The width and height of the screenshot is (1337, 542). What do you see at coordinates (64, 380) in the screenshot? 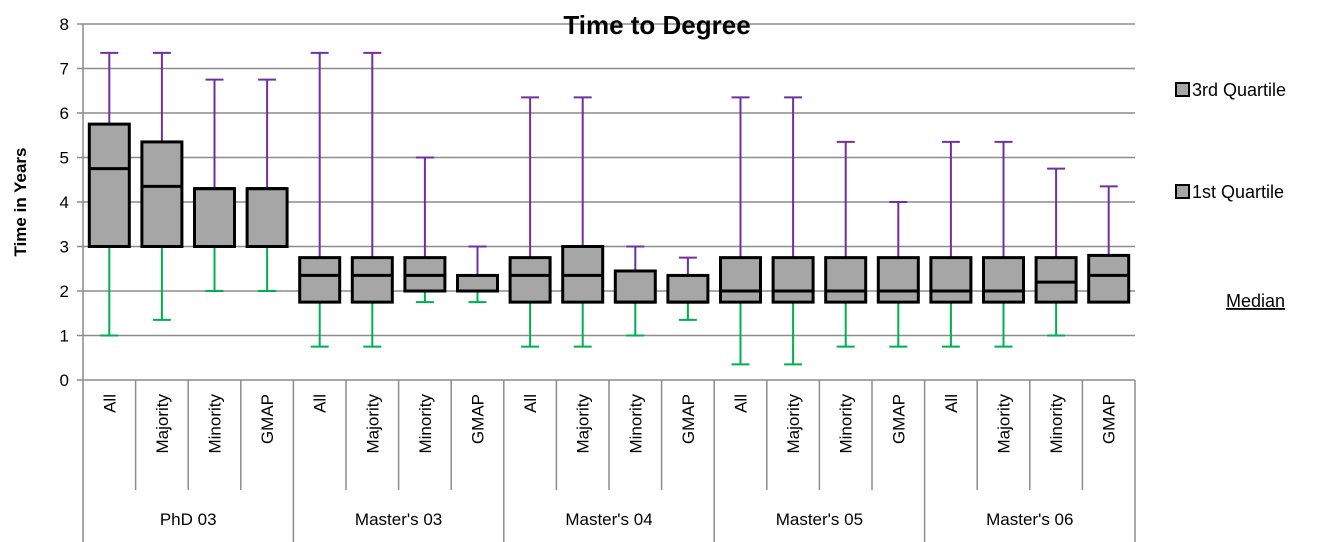
I see `y-tick-label: 0` at bounding box center [64, 380].